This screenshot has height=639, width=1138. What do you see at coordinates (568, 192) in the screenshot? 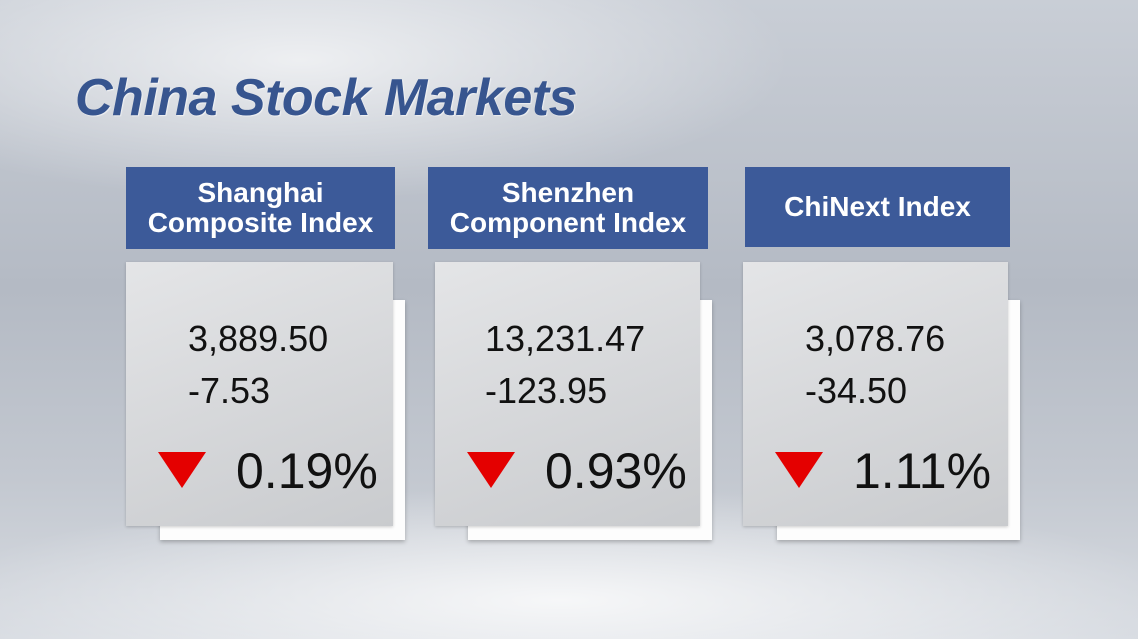
I see `card-title-line: Shenzhen` at bounding box center [568, 192].